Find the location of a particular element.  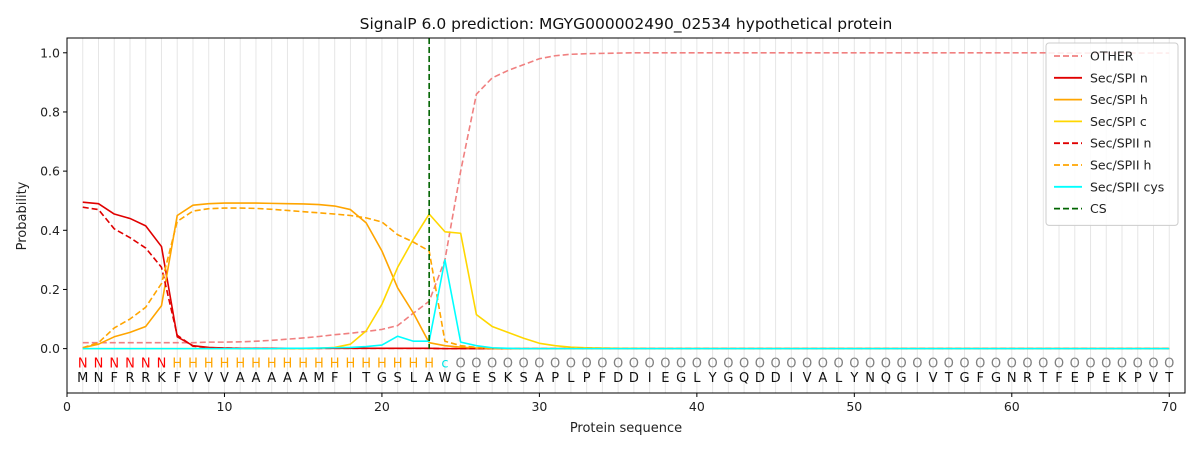

x-tick-label: 70 is located at coordinates (1169, 406).